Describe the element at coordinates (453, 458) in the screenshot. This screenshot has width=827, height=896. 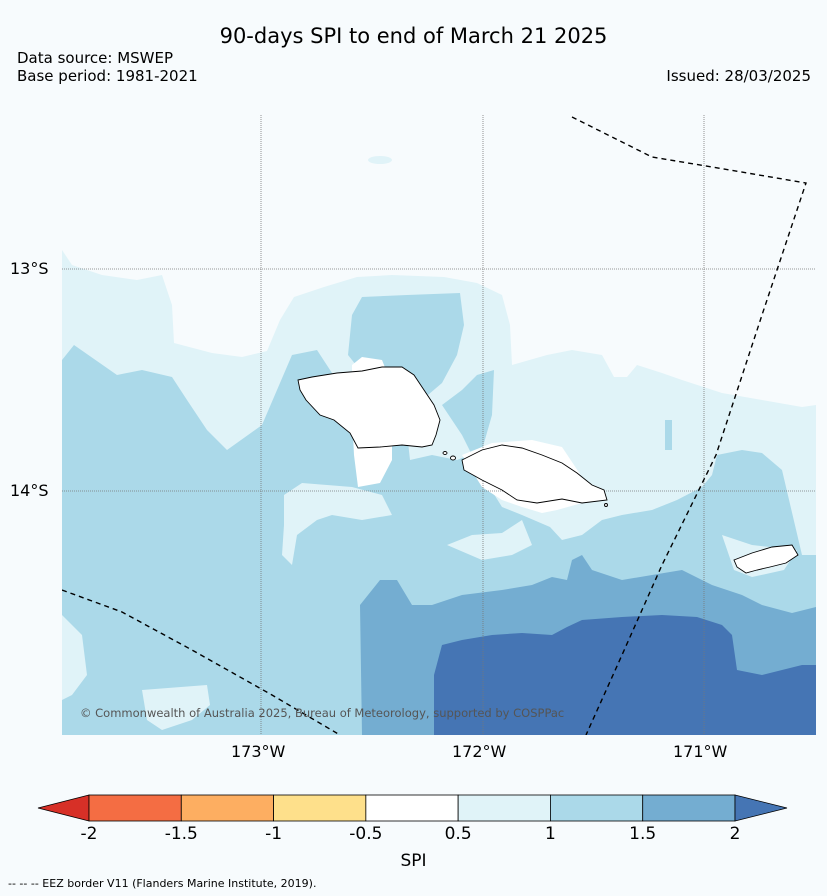
I see `apolima-island` at that location.